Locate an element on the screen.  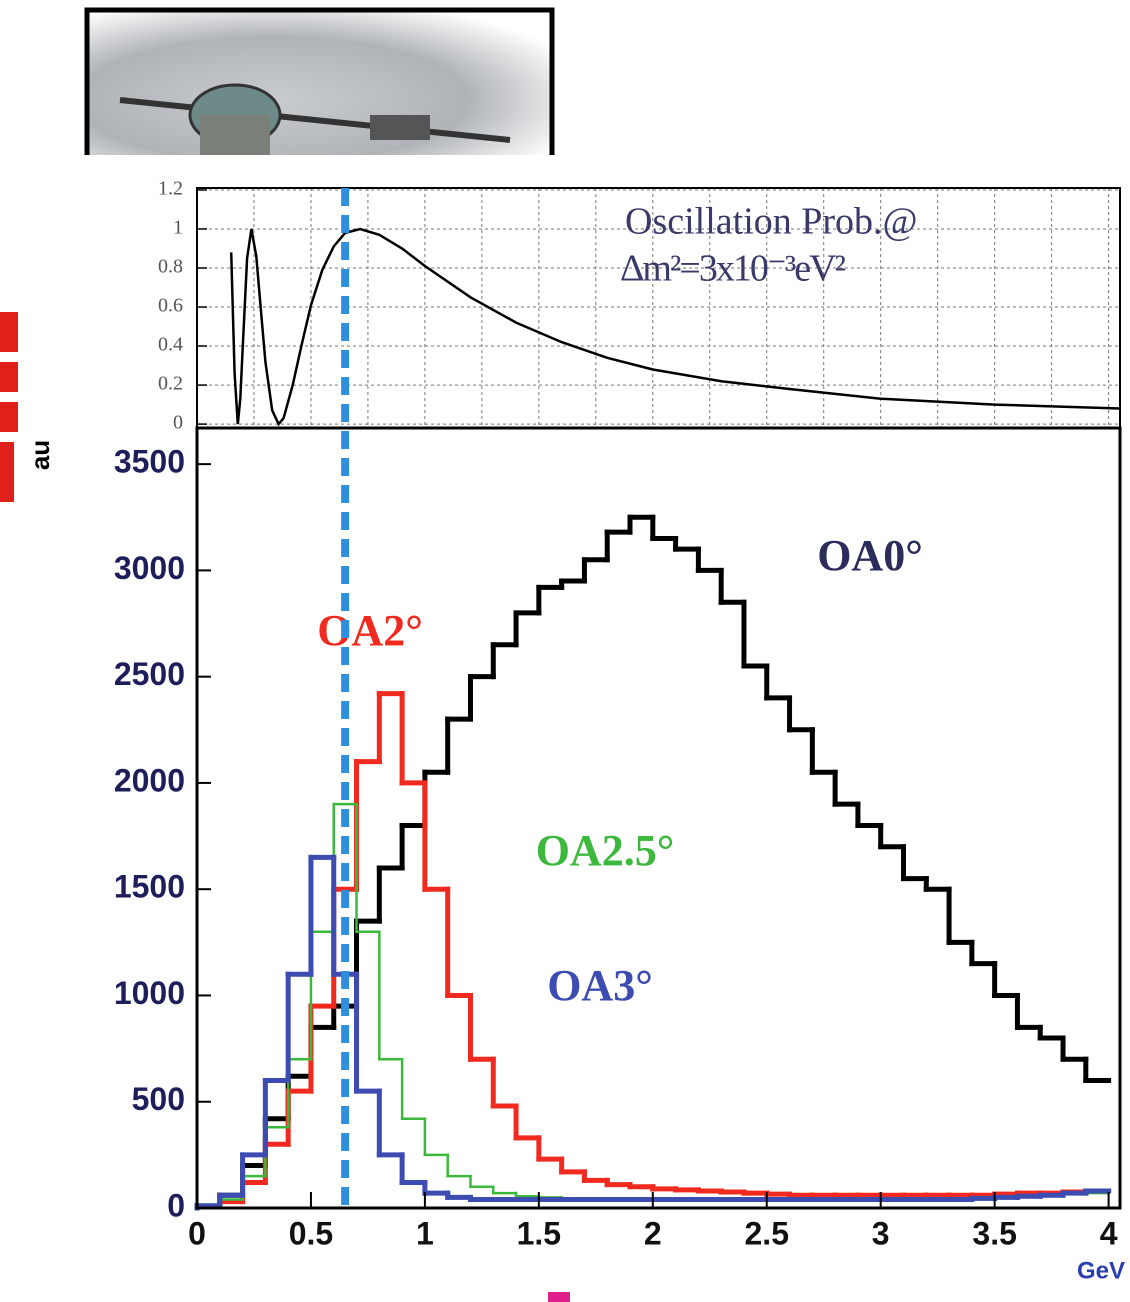
inset-photo is located at coordinates (320, 86).